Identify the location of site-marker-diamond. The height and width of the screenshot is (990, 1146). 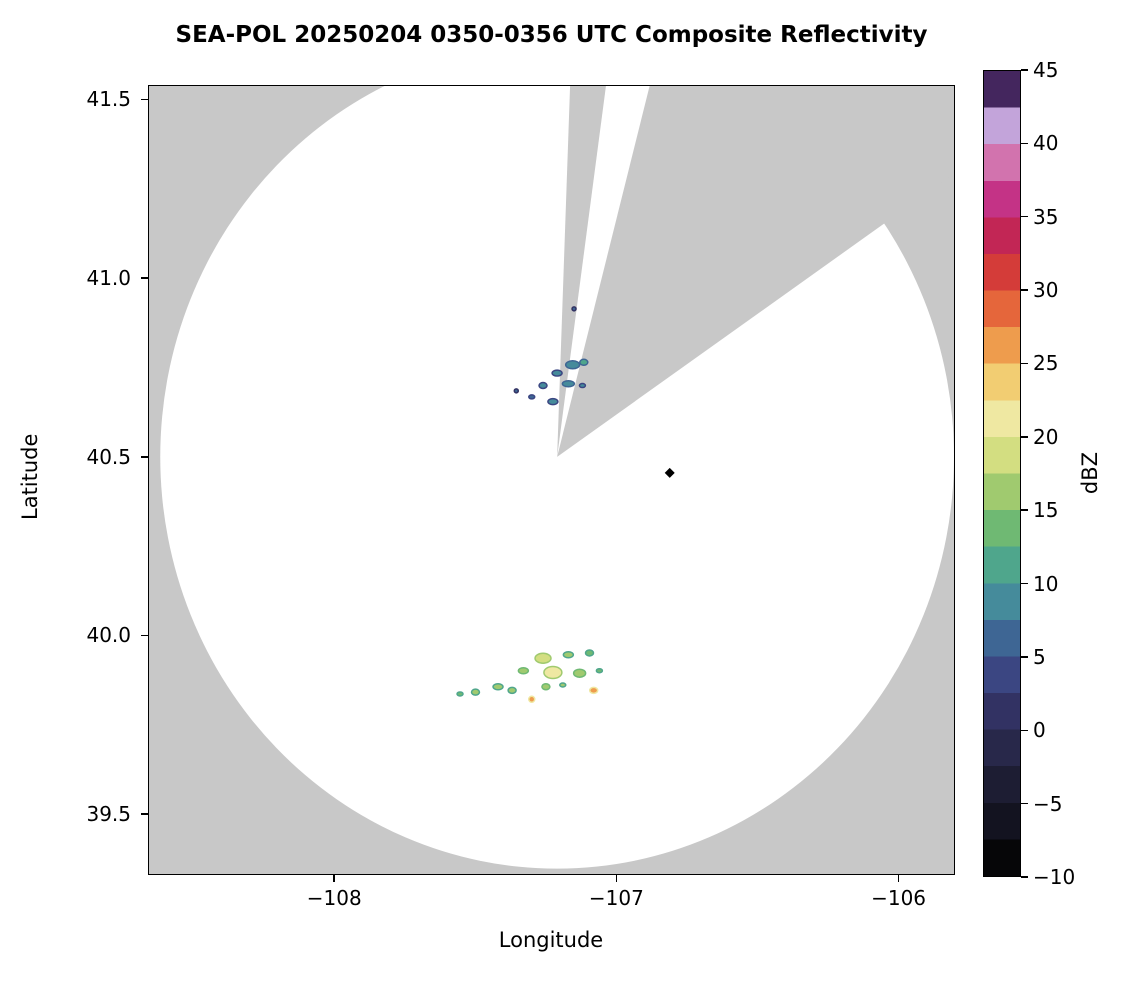
(669, 472).